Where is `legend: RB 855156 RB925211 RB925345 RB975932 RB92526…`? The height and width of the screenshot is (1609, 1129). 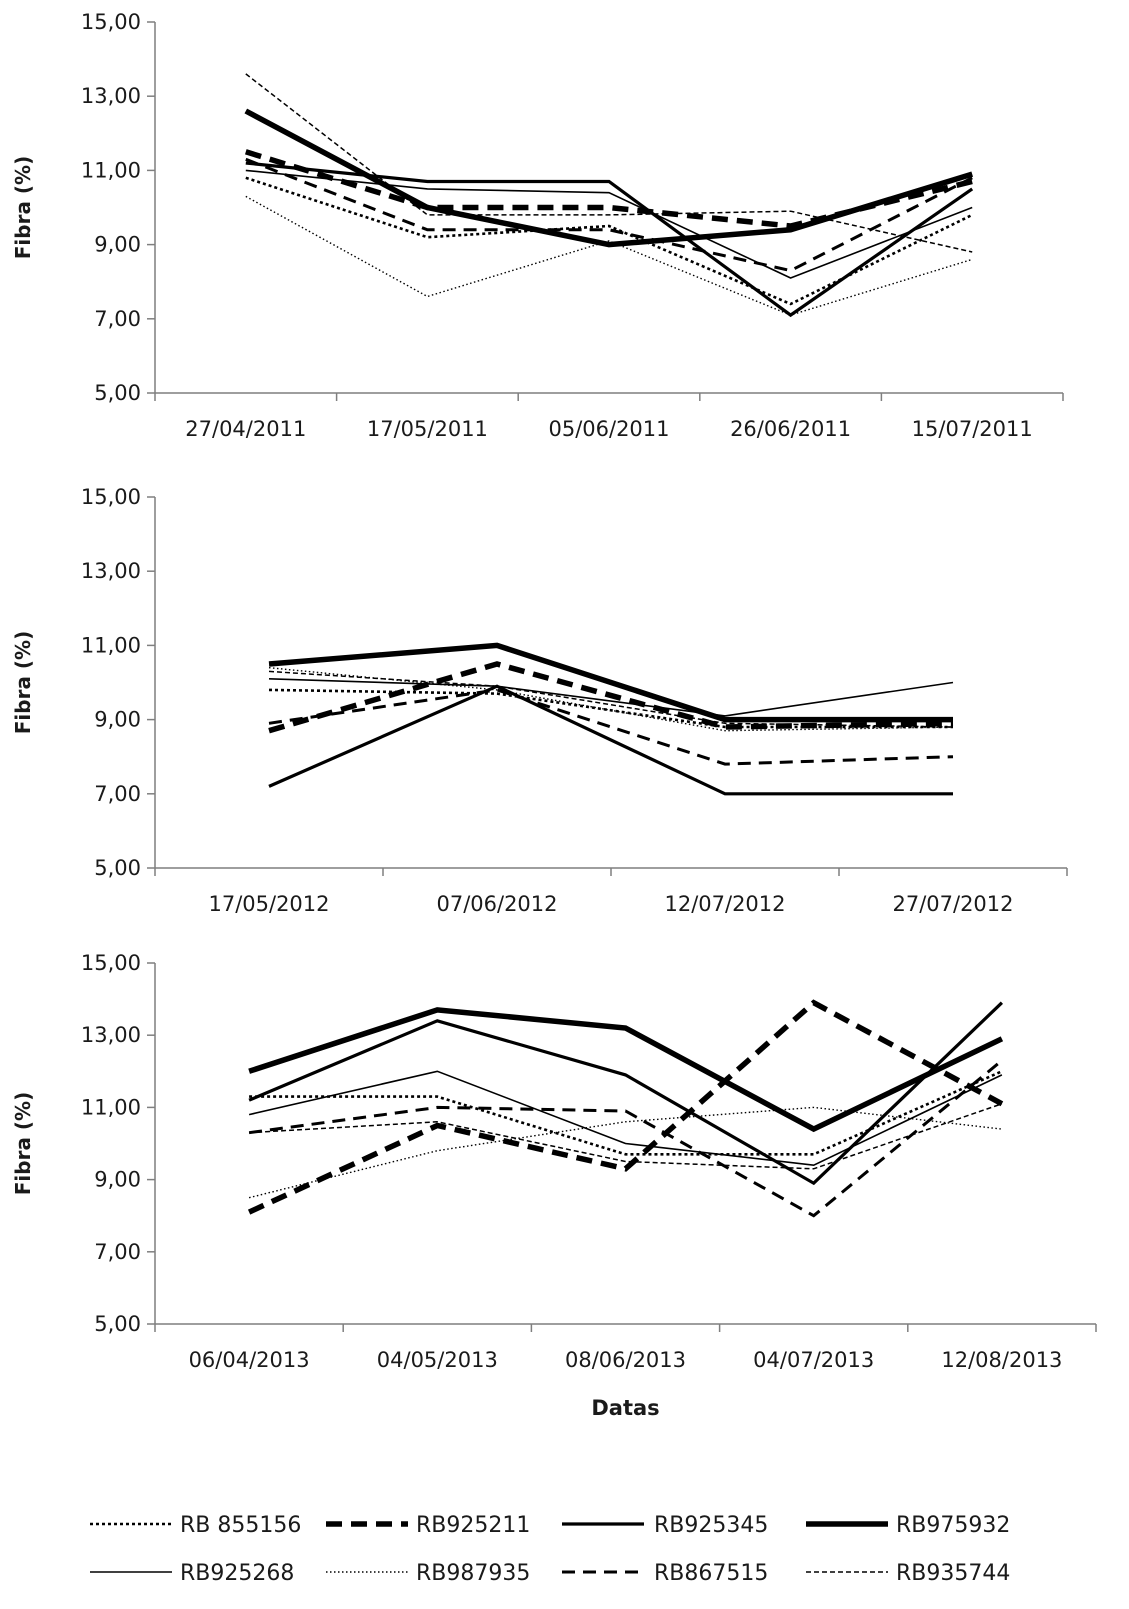 legend: RB 855156 RB925211 RB925345 RB975932 RB92526… is located at coordinates (550, 1549).